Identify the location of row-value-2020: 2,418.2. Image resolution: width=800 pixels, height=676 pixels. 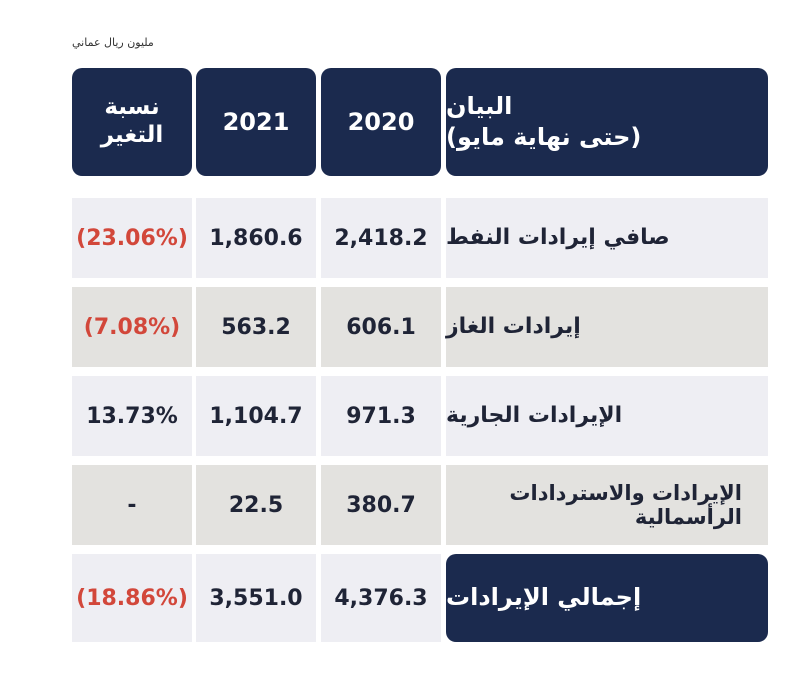
(381, 238).